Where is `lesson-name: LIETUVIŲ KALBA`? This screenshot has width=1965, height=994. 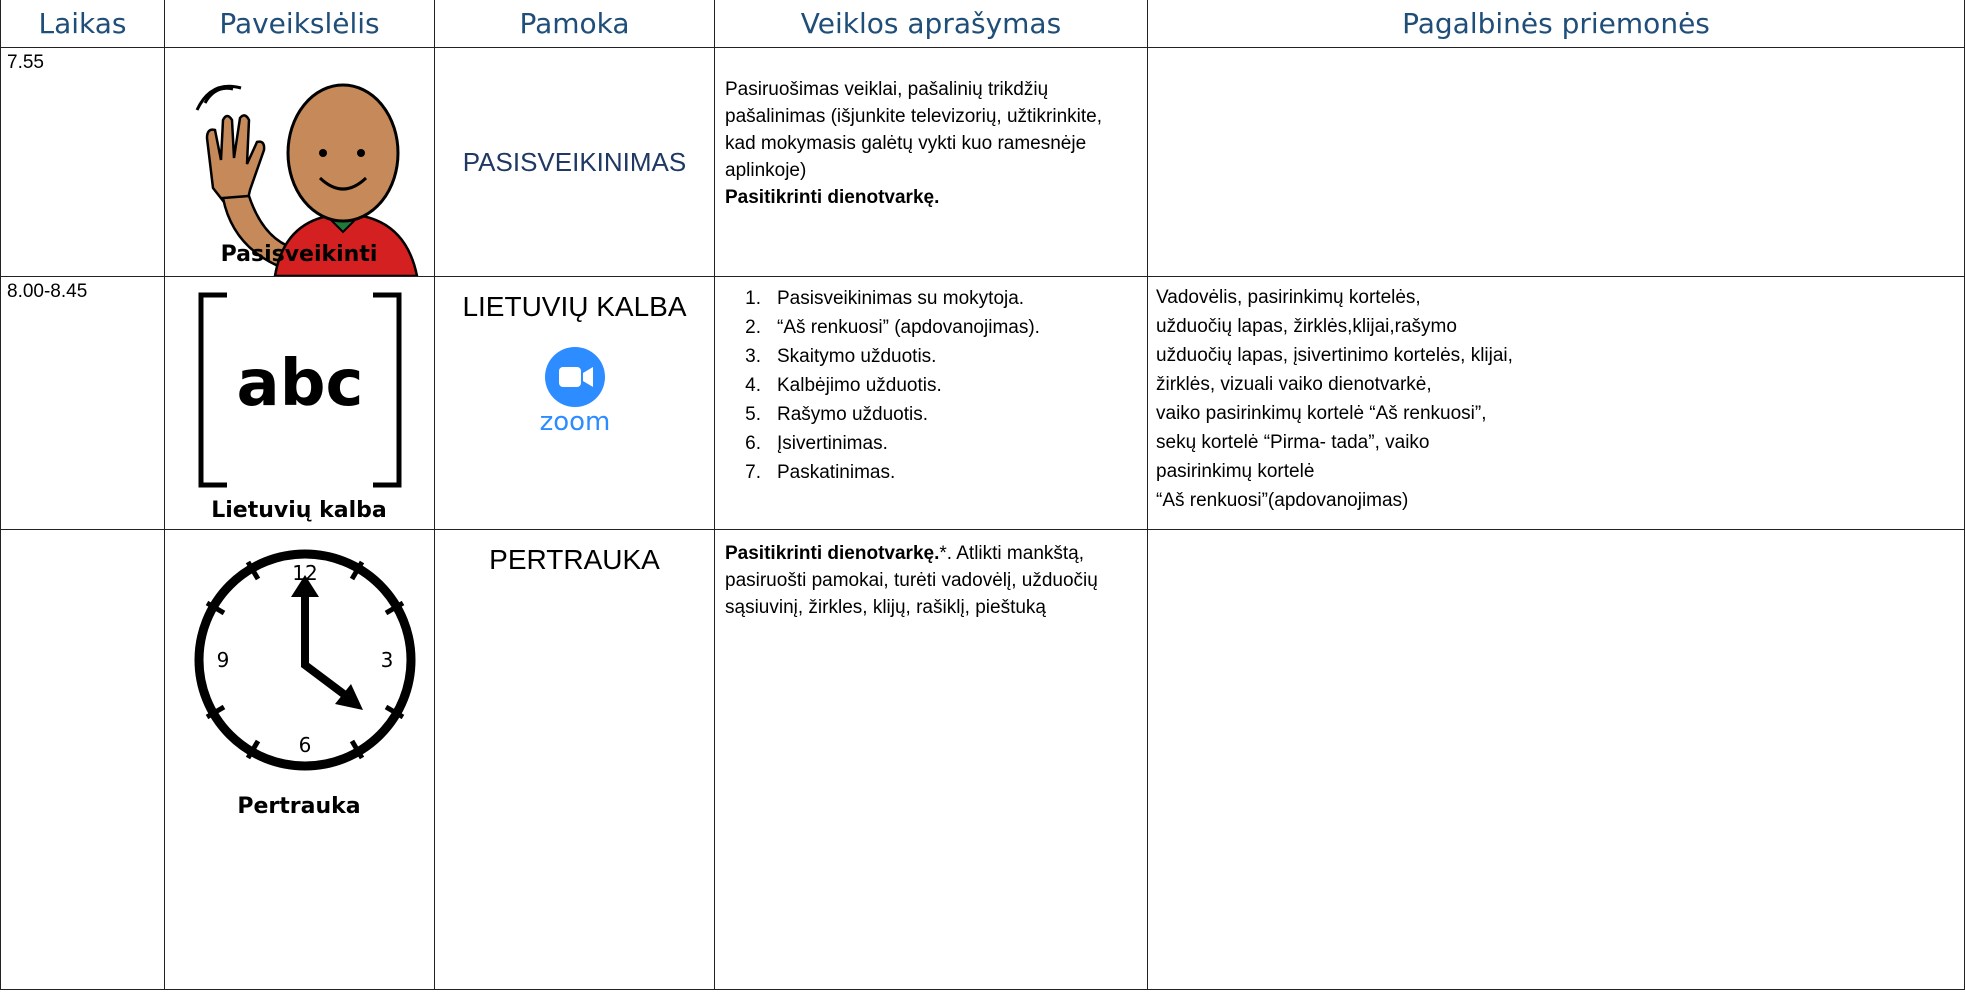 lesson-name: LIETUVIŲ KALBA is located at coordinates (574, 306).